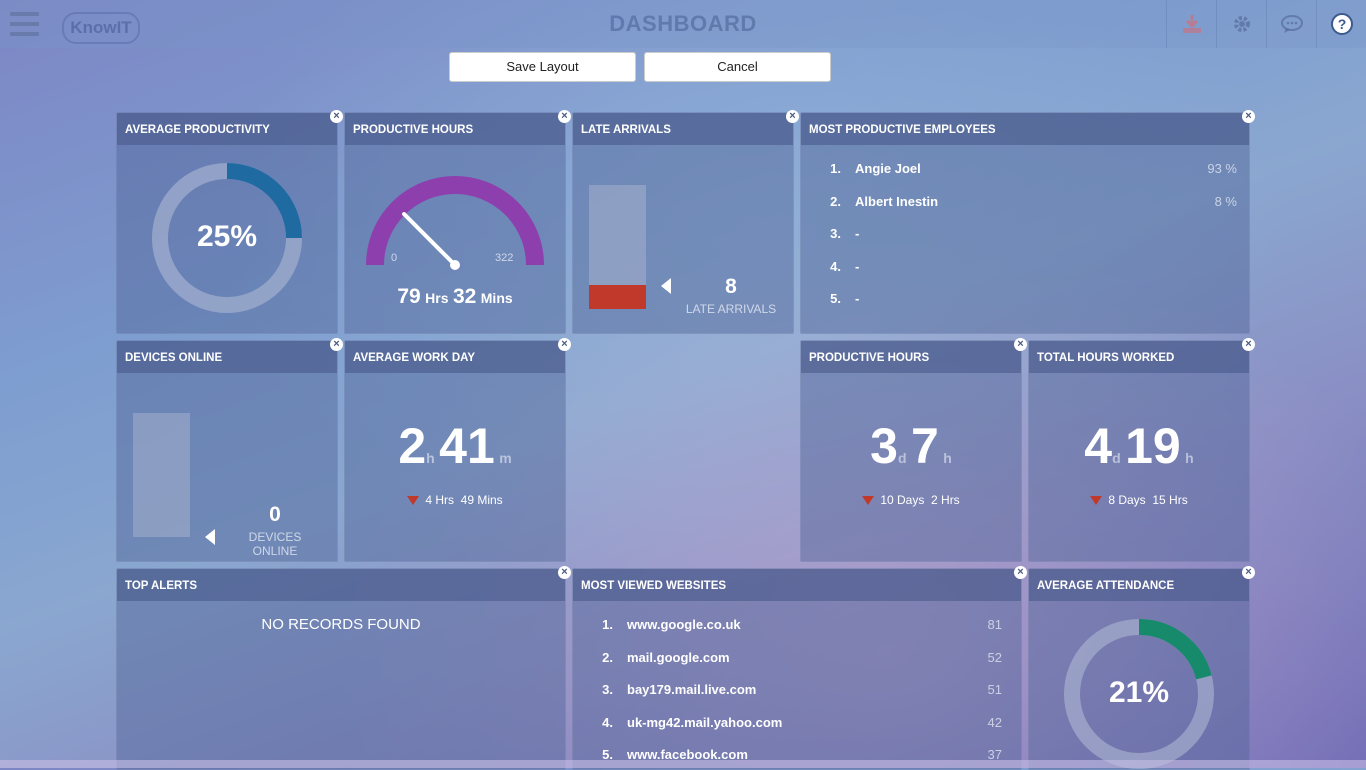 This screenshot has height=770, width=1366. What do you see at coordinates (1139, 692) in the screenshot?
I see `attendance-value: 21%` at bounding box center [1139, 692].